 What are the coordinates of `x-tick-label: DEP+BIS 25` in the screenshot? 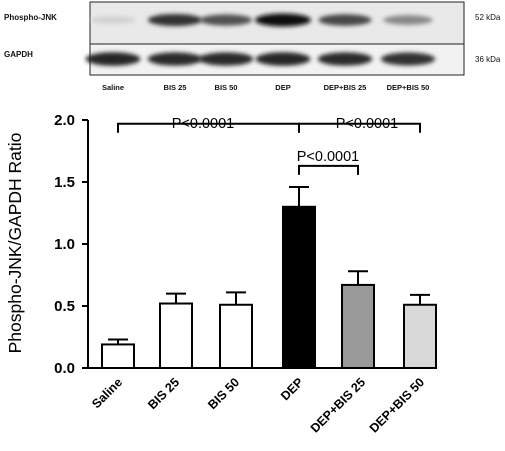 It's located at (338, 405).